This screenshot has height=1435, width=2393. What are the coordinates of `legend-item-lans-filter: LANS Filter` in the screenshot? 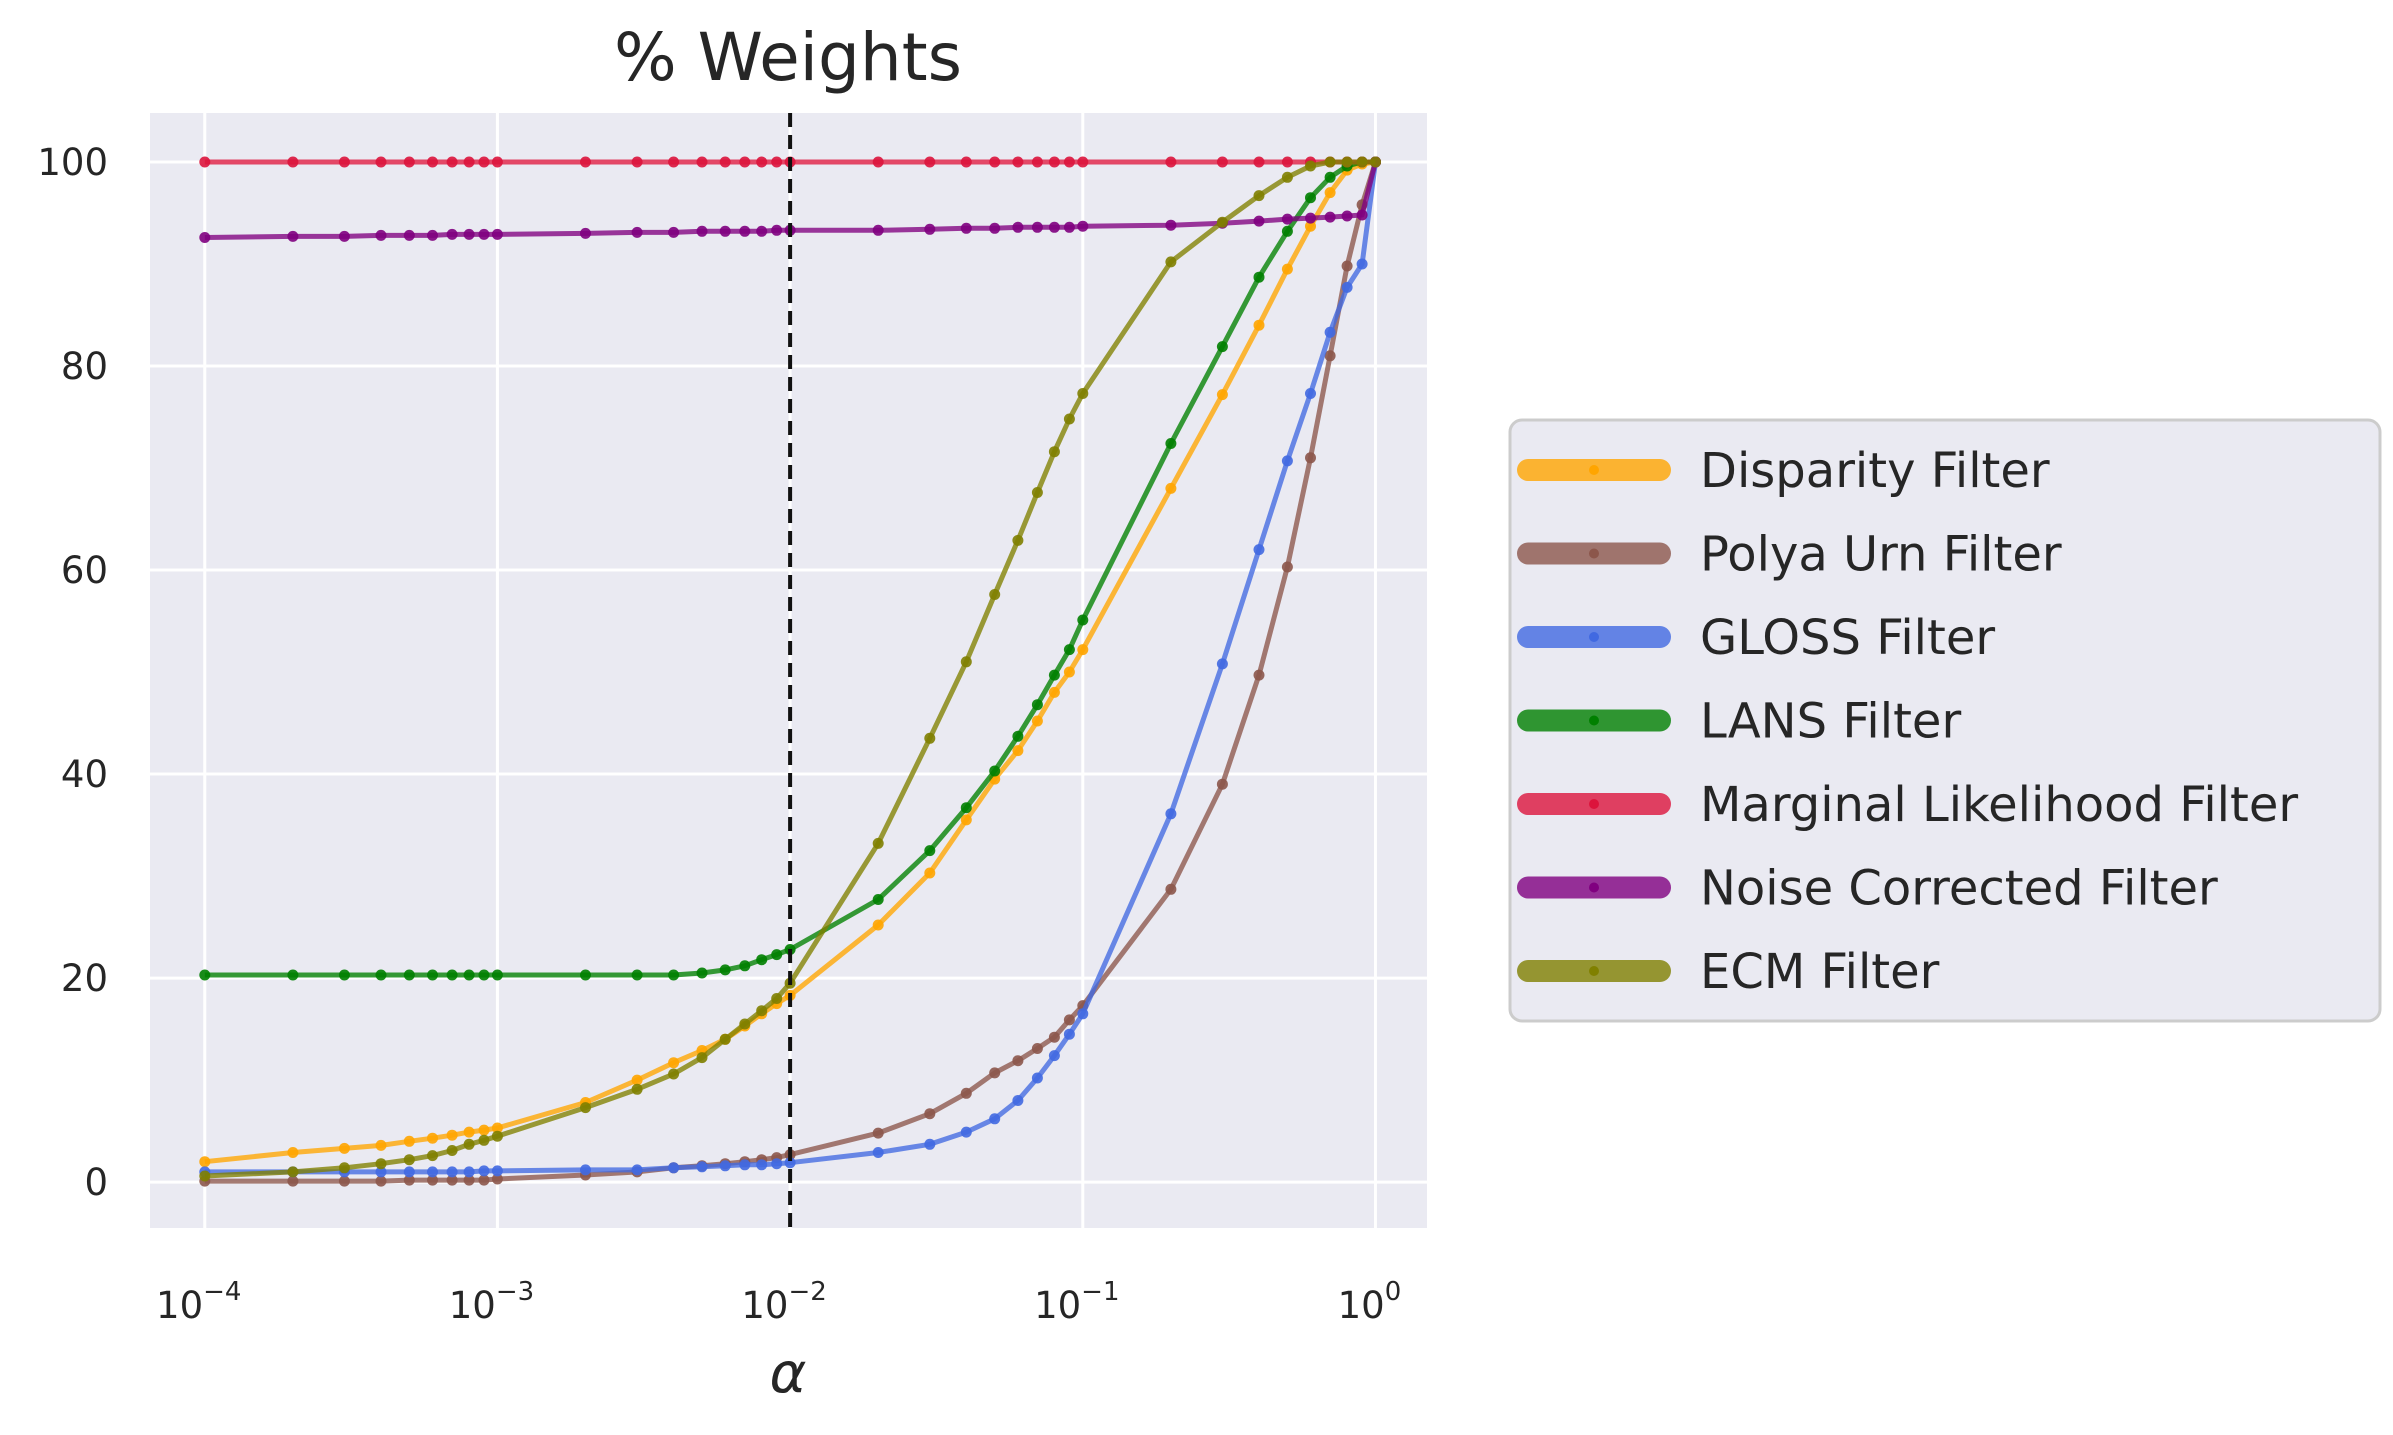 It's located at (1739, 722).